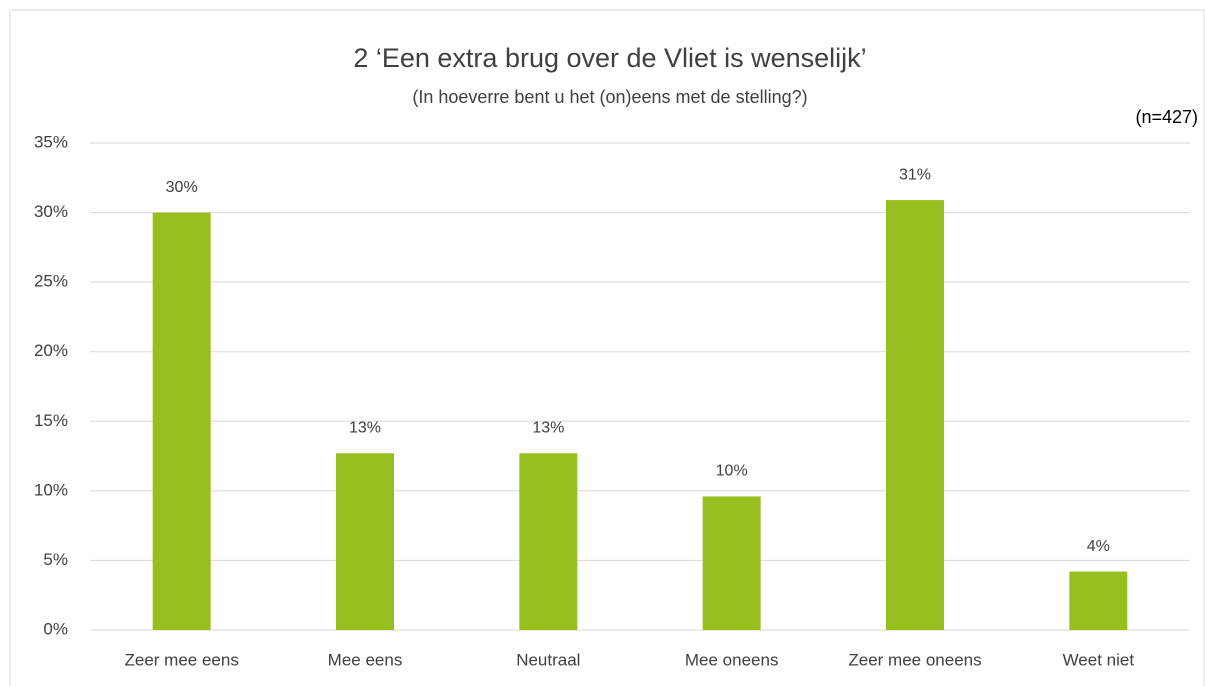  I want to click on x-tick-label: Zeer mee oneens, so click(914, 659).